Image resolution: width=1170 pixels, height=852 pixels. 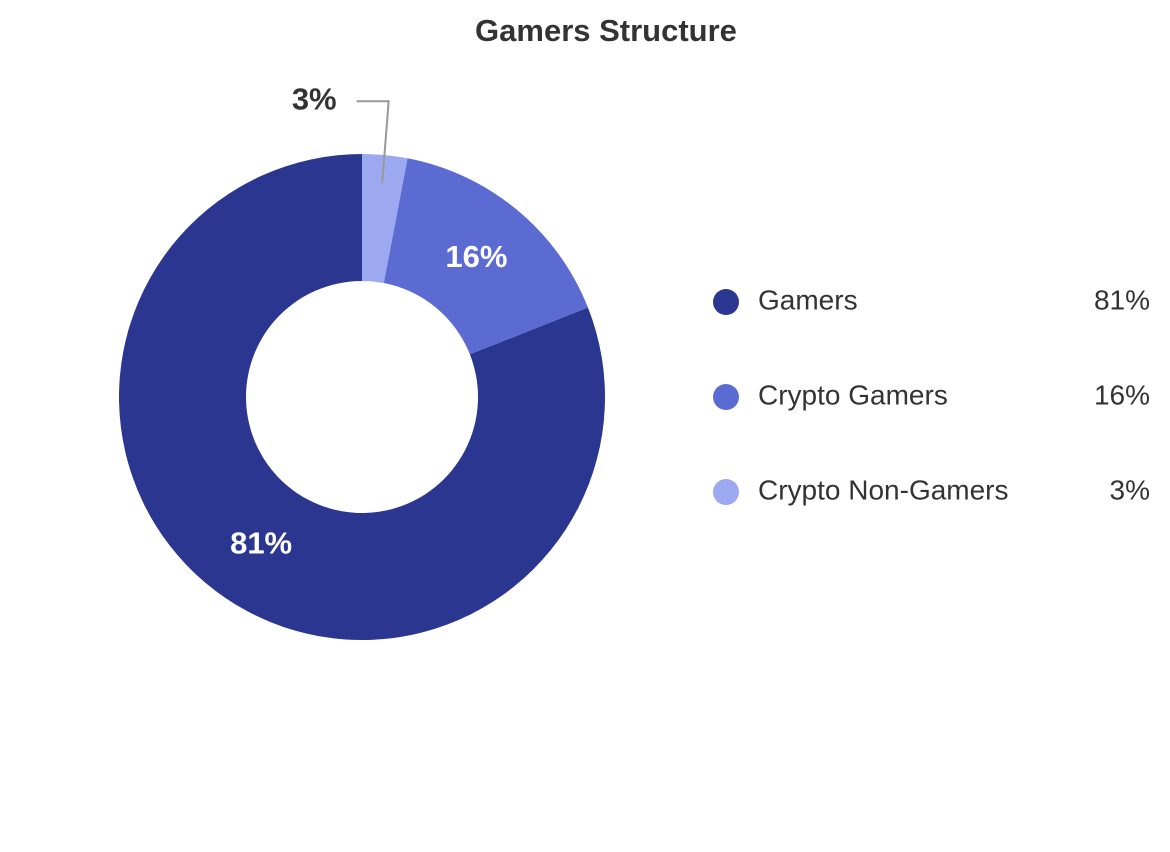 What do you see at coordinates (853, 394) in the screenshot?
I see `legend-label: Crypto Gamers` at bounding box center [853, 394].